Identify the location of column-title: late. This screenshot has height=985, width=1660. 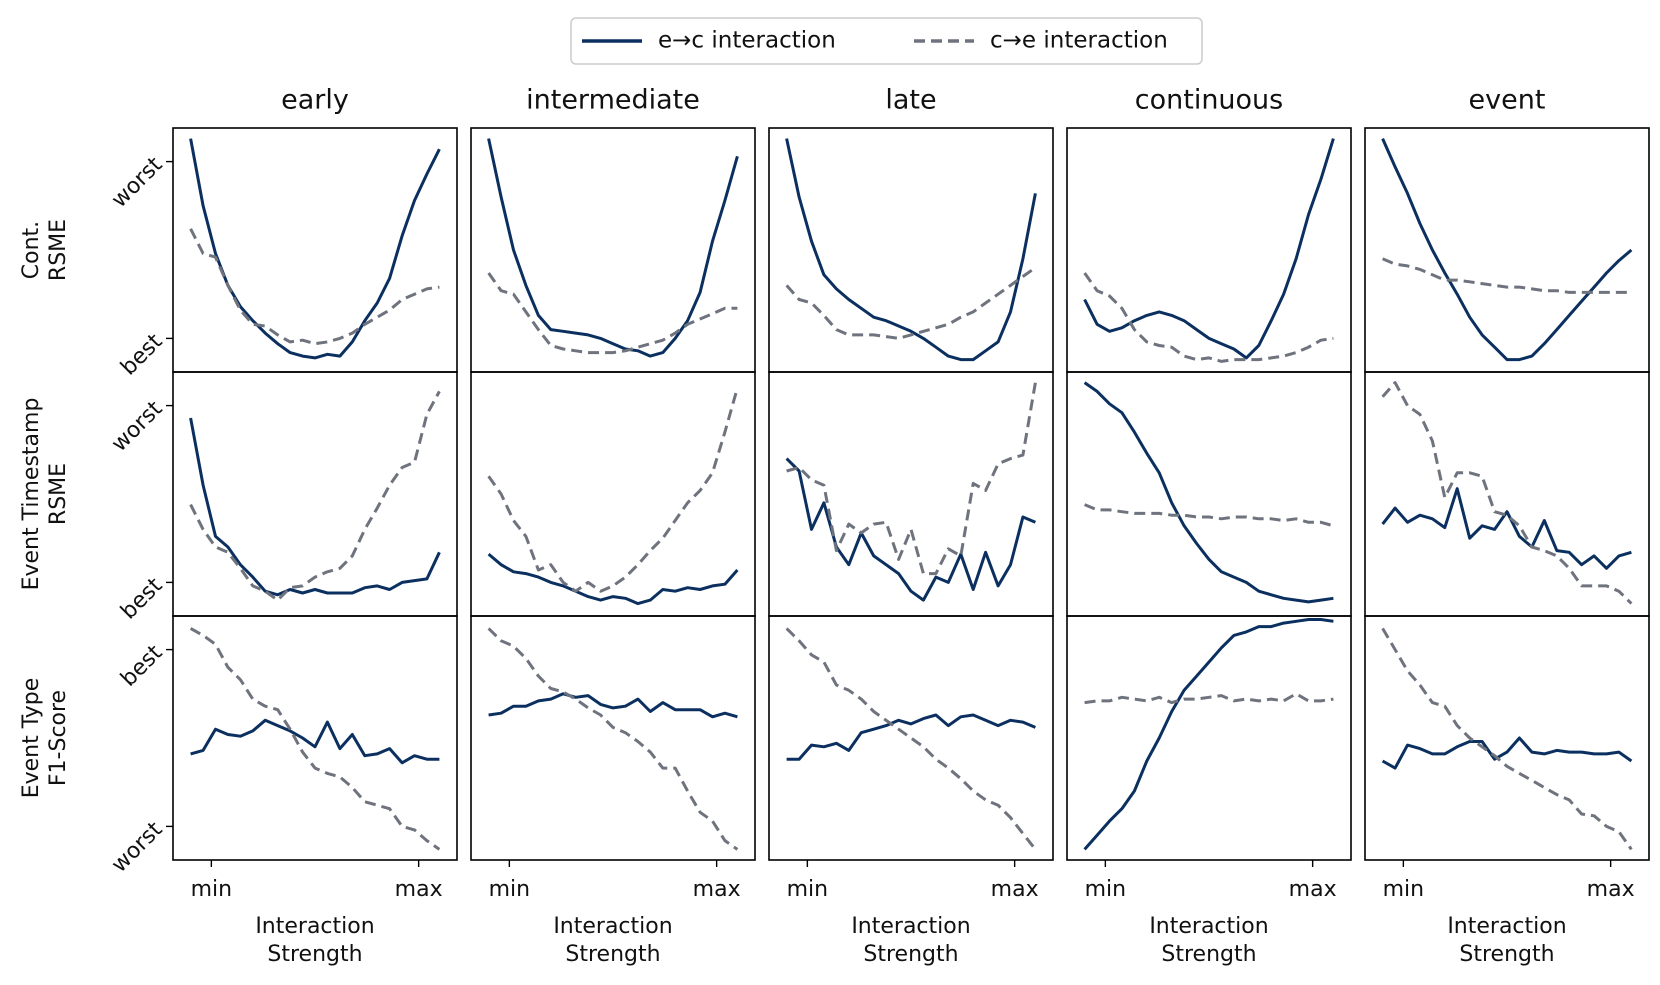
(910, 100).